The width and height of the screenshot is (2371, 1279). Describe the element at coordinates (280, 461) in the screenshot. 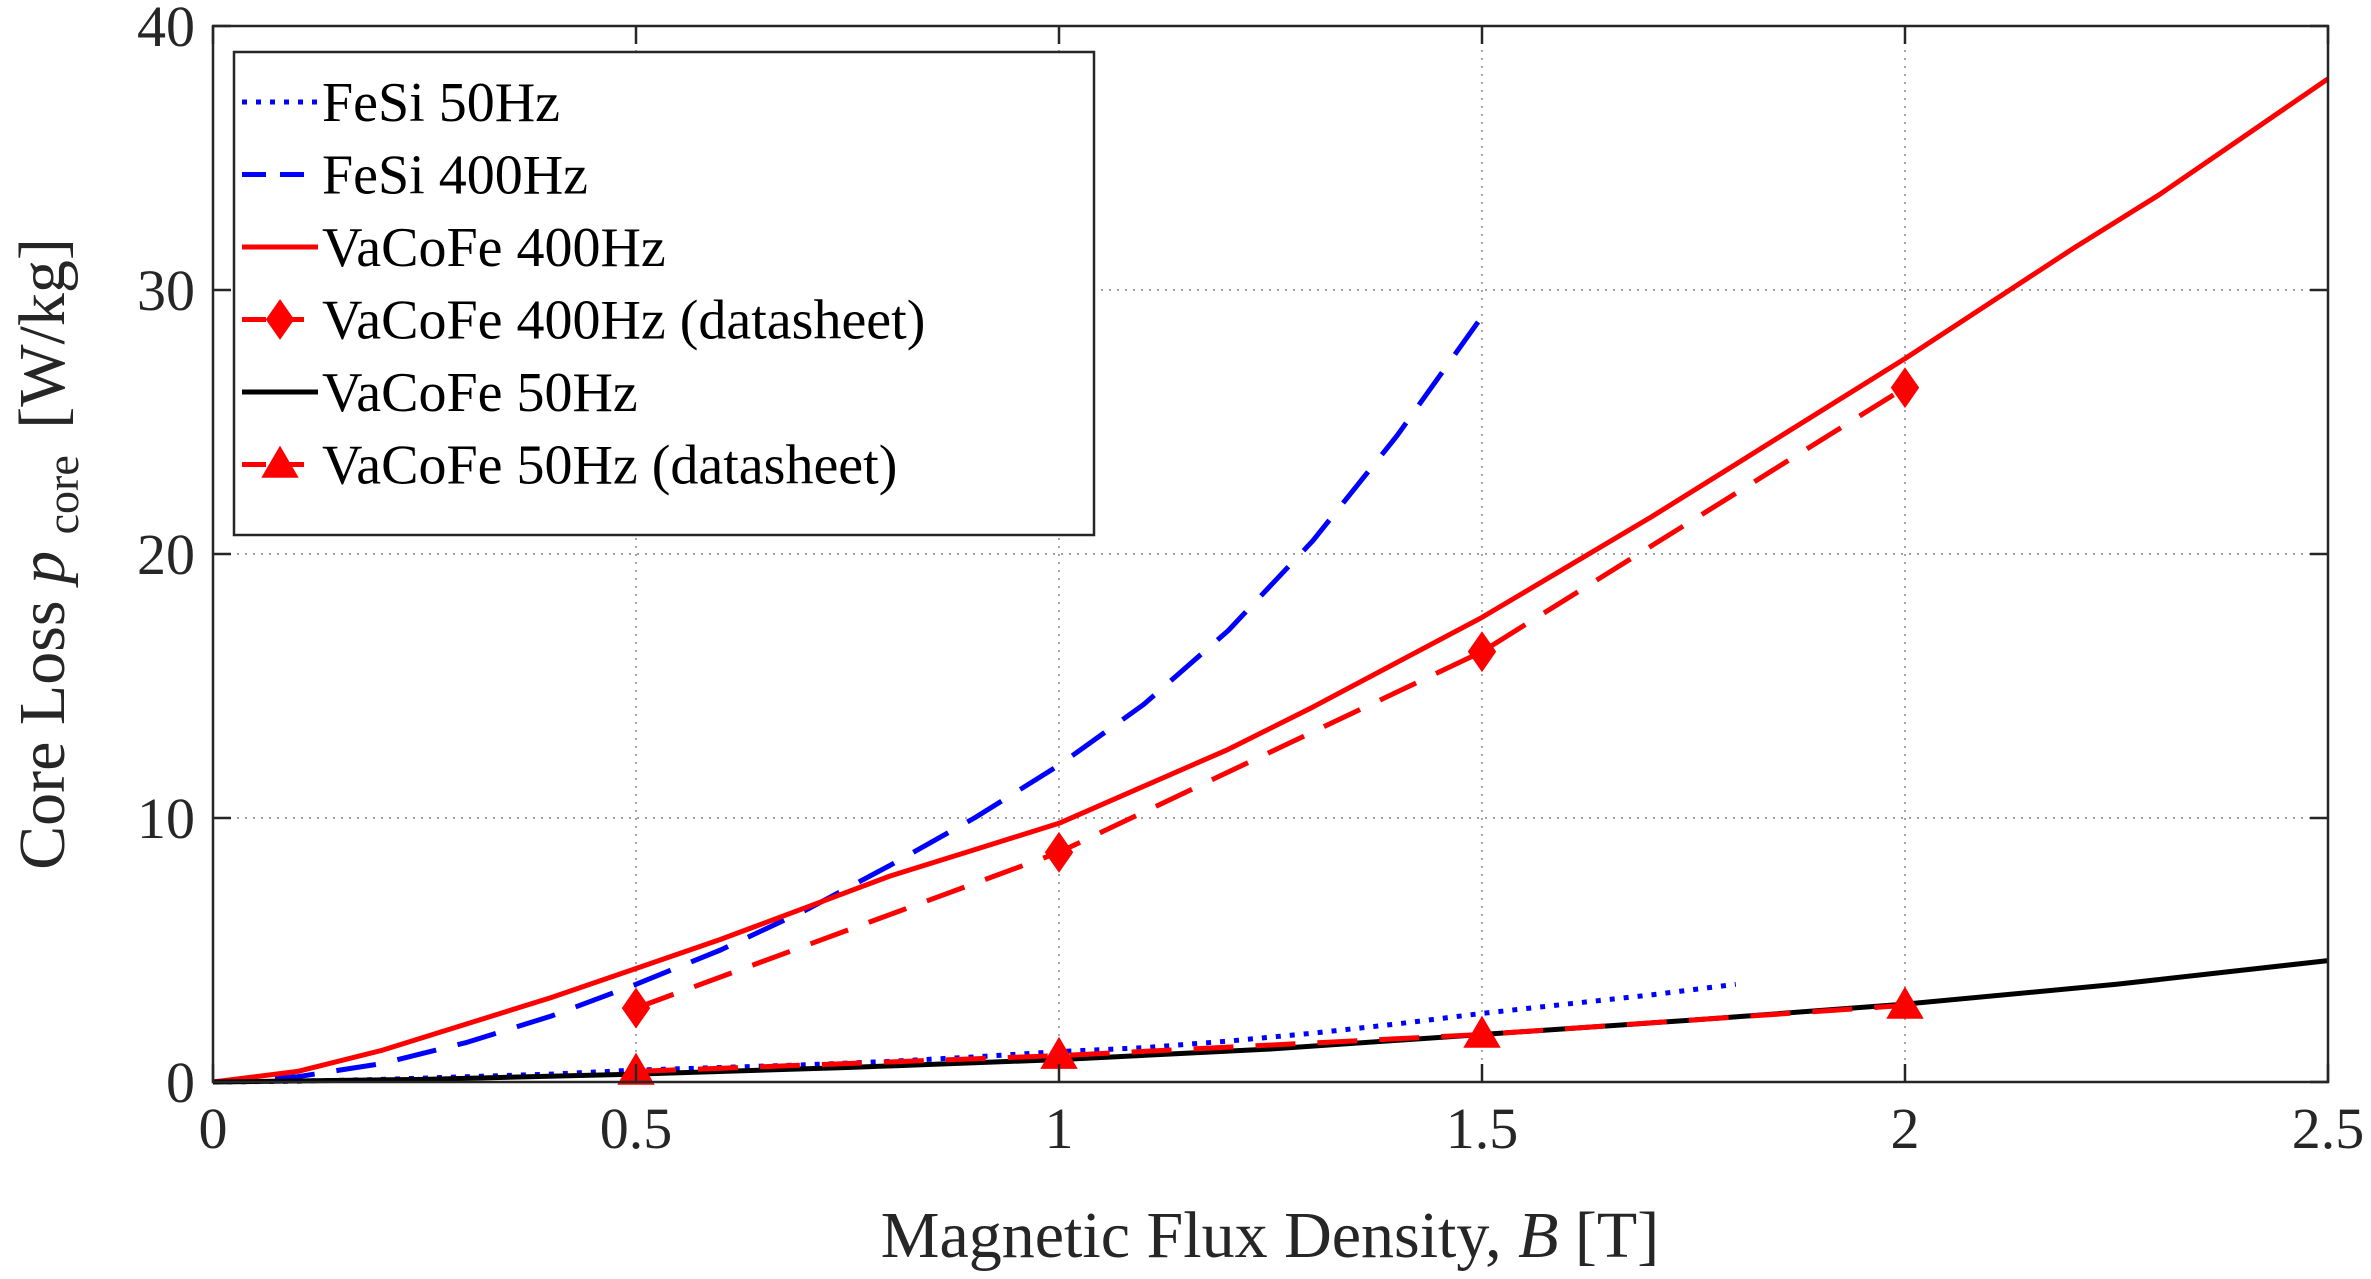

I see `legend-marker-vacofe-50hz-datasheet` at that location.